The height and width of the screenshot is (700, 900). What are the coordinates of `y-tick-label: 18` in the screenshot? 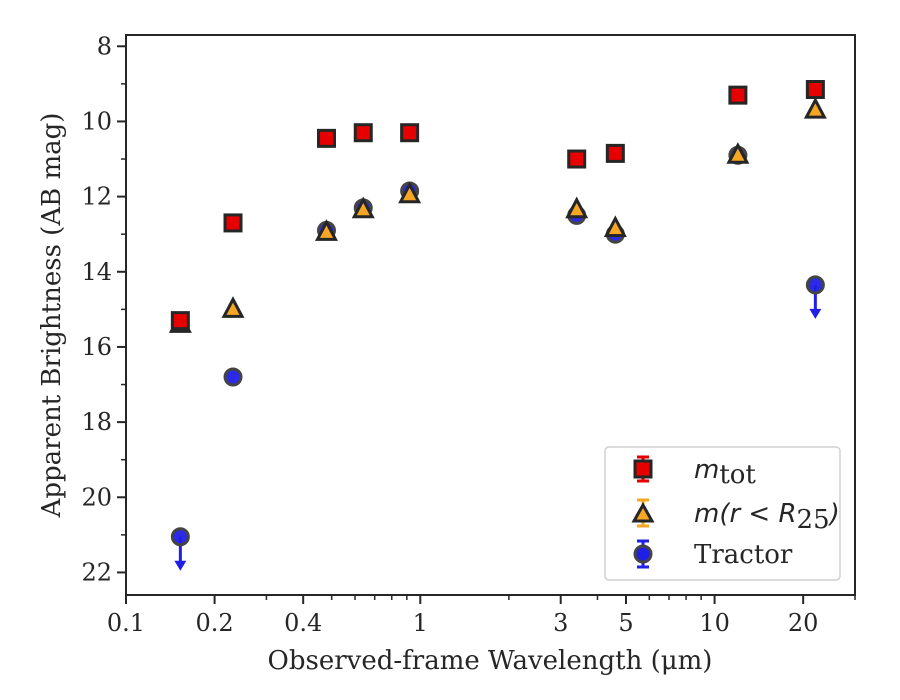 It's located at (96, 422).